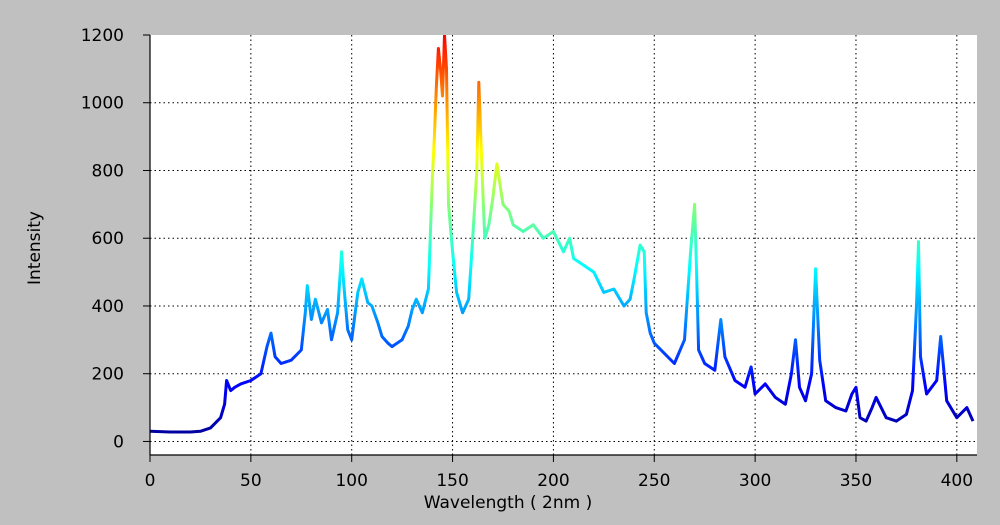  Describe the element at coordinates (118, 442) in the screenshot. I see `y-tick-label: 0` at that location.